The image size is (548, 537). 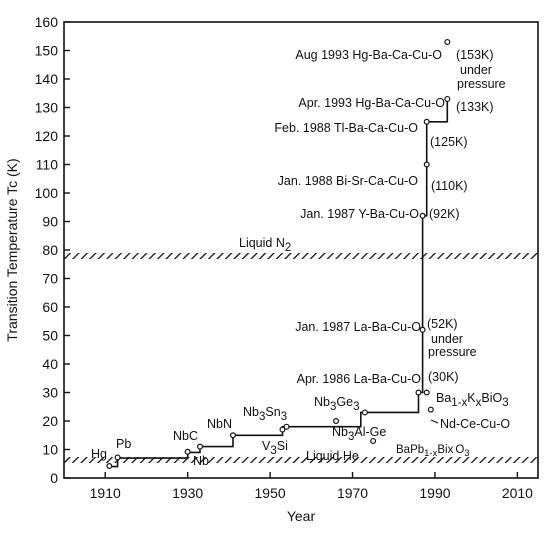 I want to click on y-tick-label: 70, so click(x=50, y=279).